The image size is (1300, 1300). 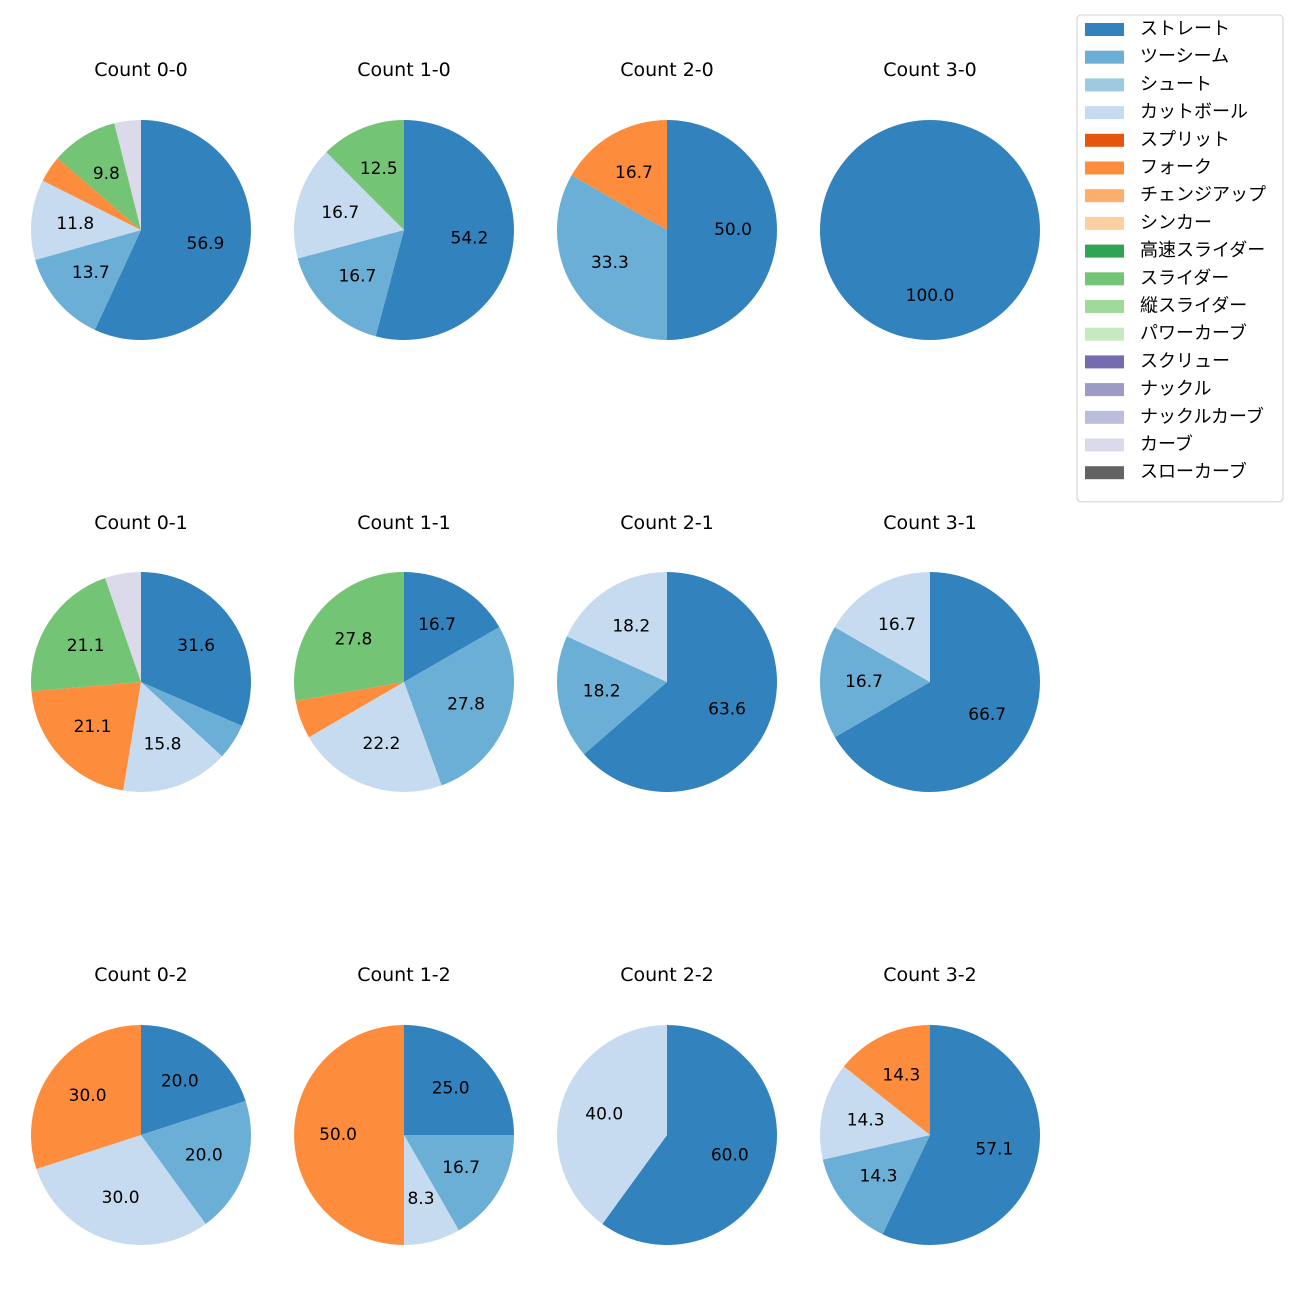 I want to click on legend-box, so click(x=1180, y=258).